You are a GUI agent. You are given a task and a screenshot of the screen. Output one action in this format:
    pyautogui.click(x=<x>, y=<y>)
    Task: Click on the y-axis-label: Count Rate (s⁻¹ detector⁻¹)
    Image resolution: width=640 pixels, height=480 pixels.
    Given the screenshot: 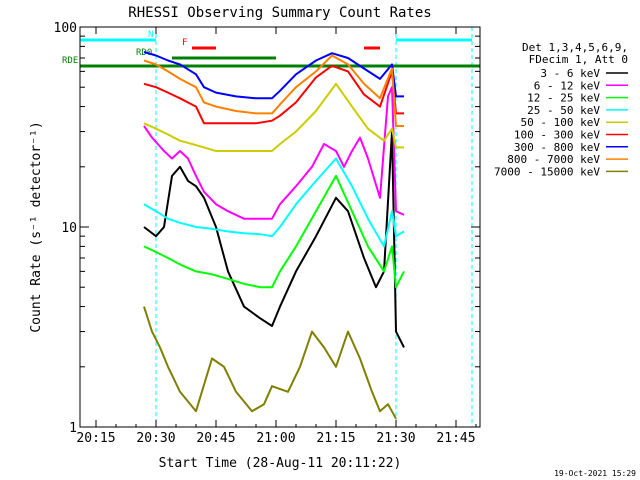 What is the action you would take?
    pyautogui.click(x=36, y=226)
    